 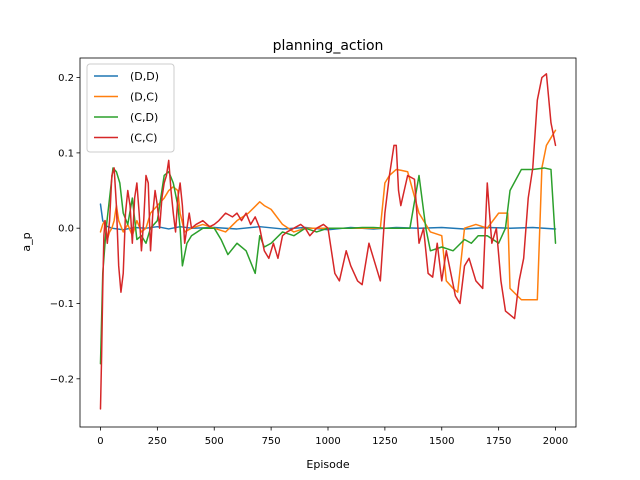 What do you see at coordinates (214, 441) in the screenshot?
I see `x-tick-label: 500` at bounding box center [214, 441].